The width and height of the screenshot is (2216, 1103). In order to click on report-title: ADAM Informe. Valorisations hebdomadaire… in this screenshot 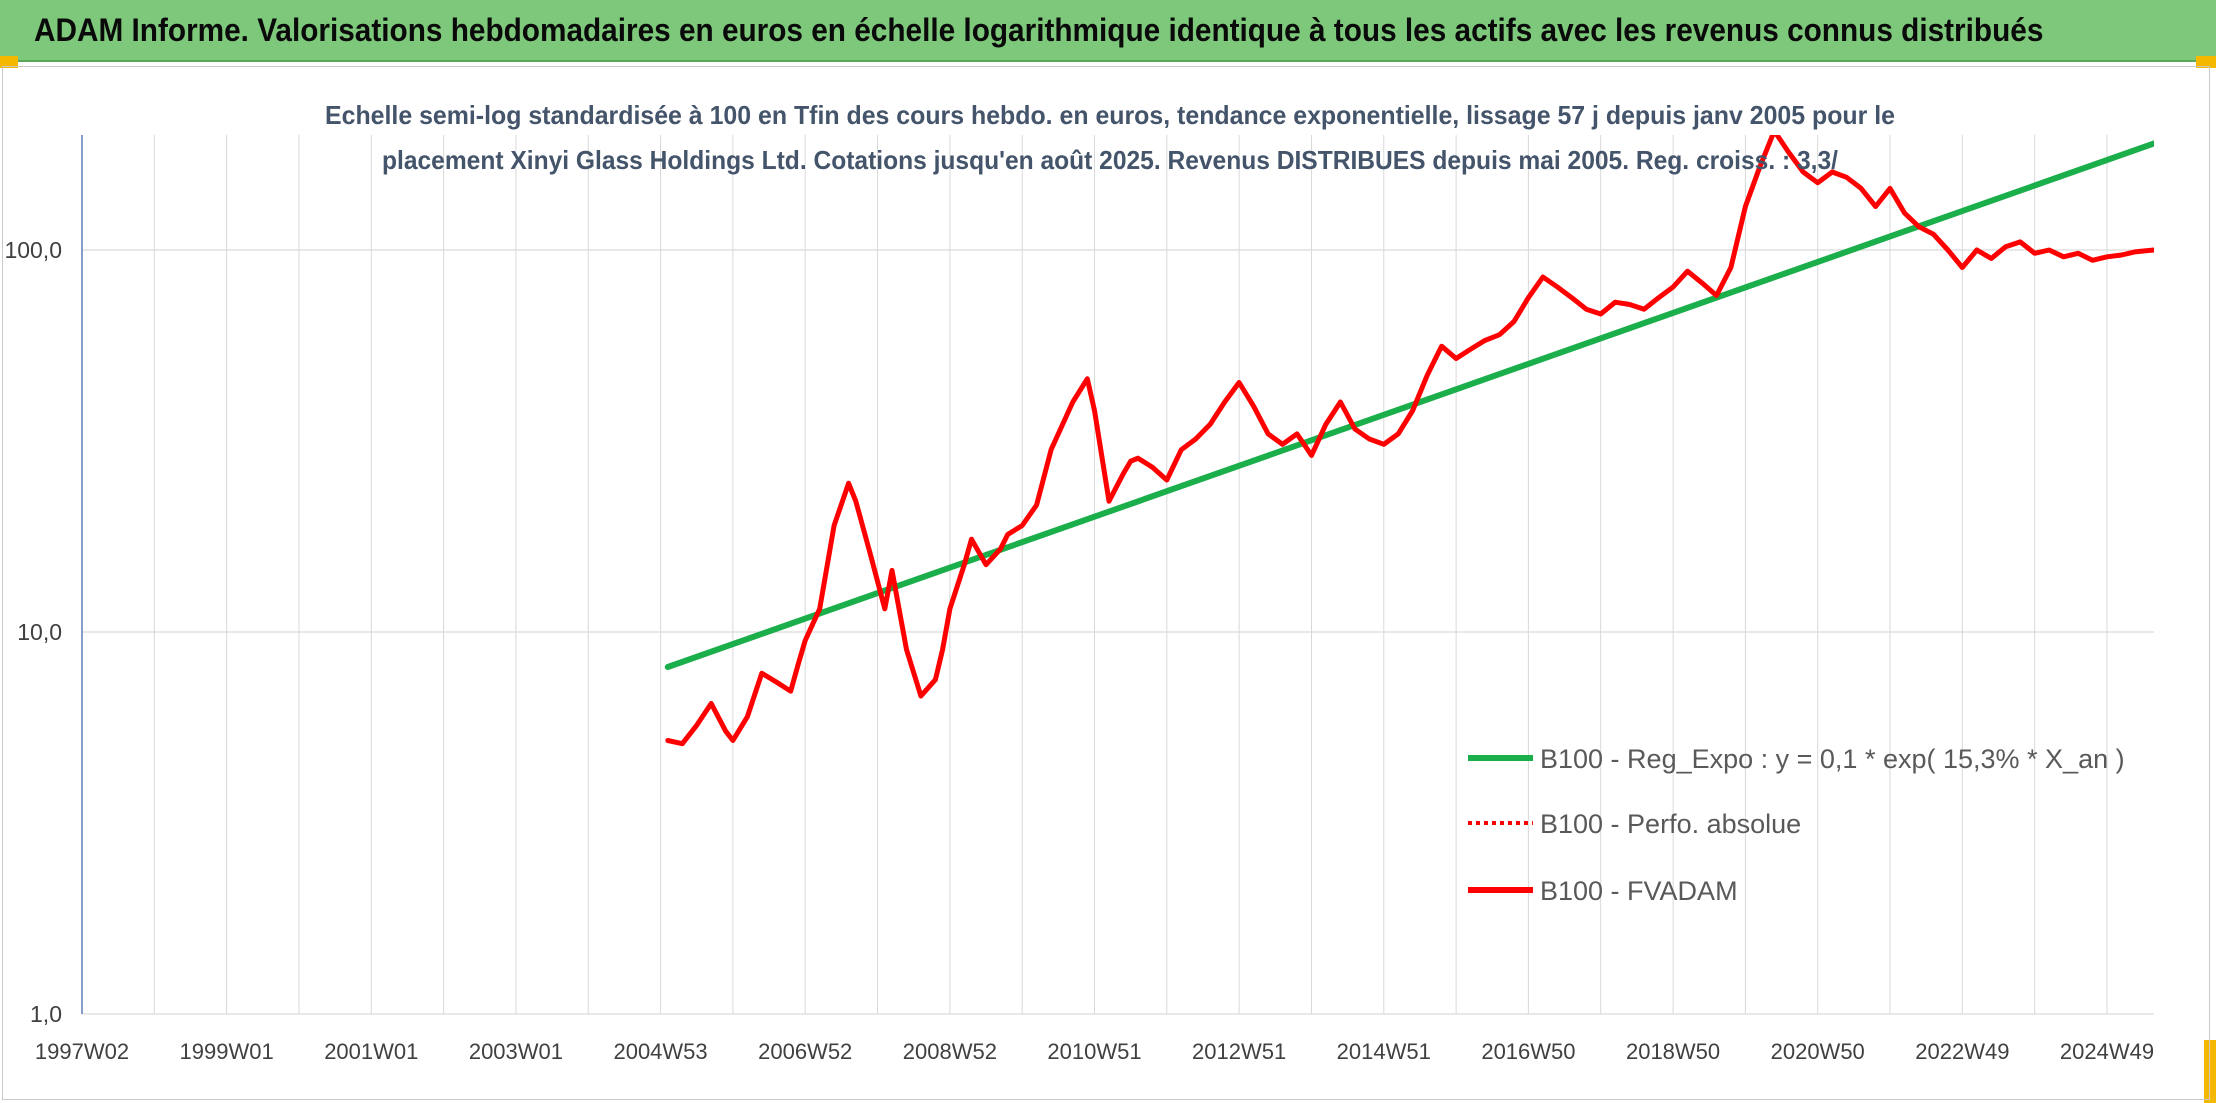, I will do `click(1039, 30)`.